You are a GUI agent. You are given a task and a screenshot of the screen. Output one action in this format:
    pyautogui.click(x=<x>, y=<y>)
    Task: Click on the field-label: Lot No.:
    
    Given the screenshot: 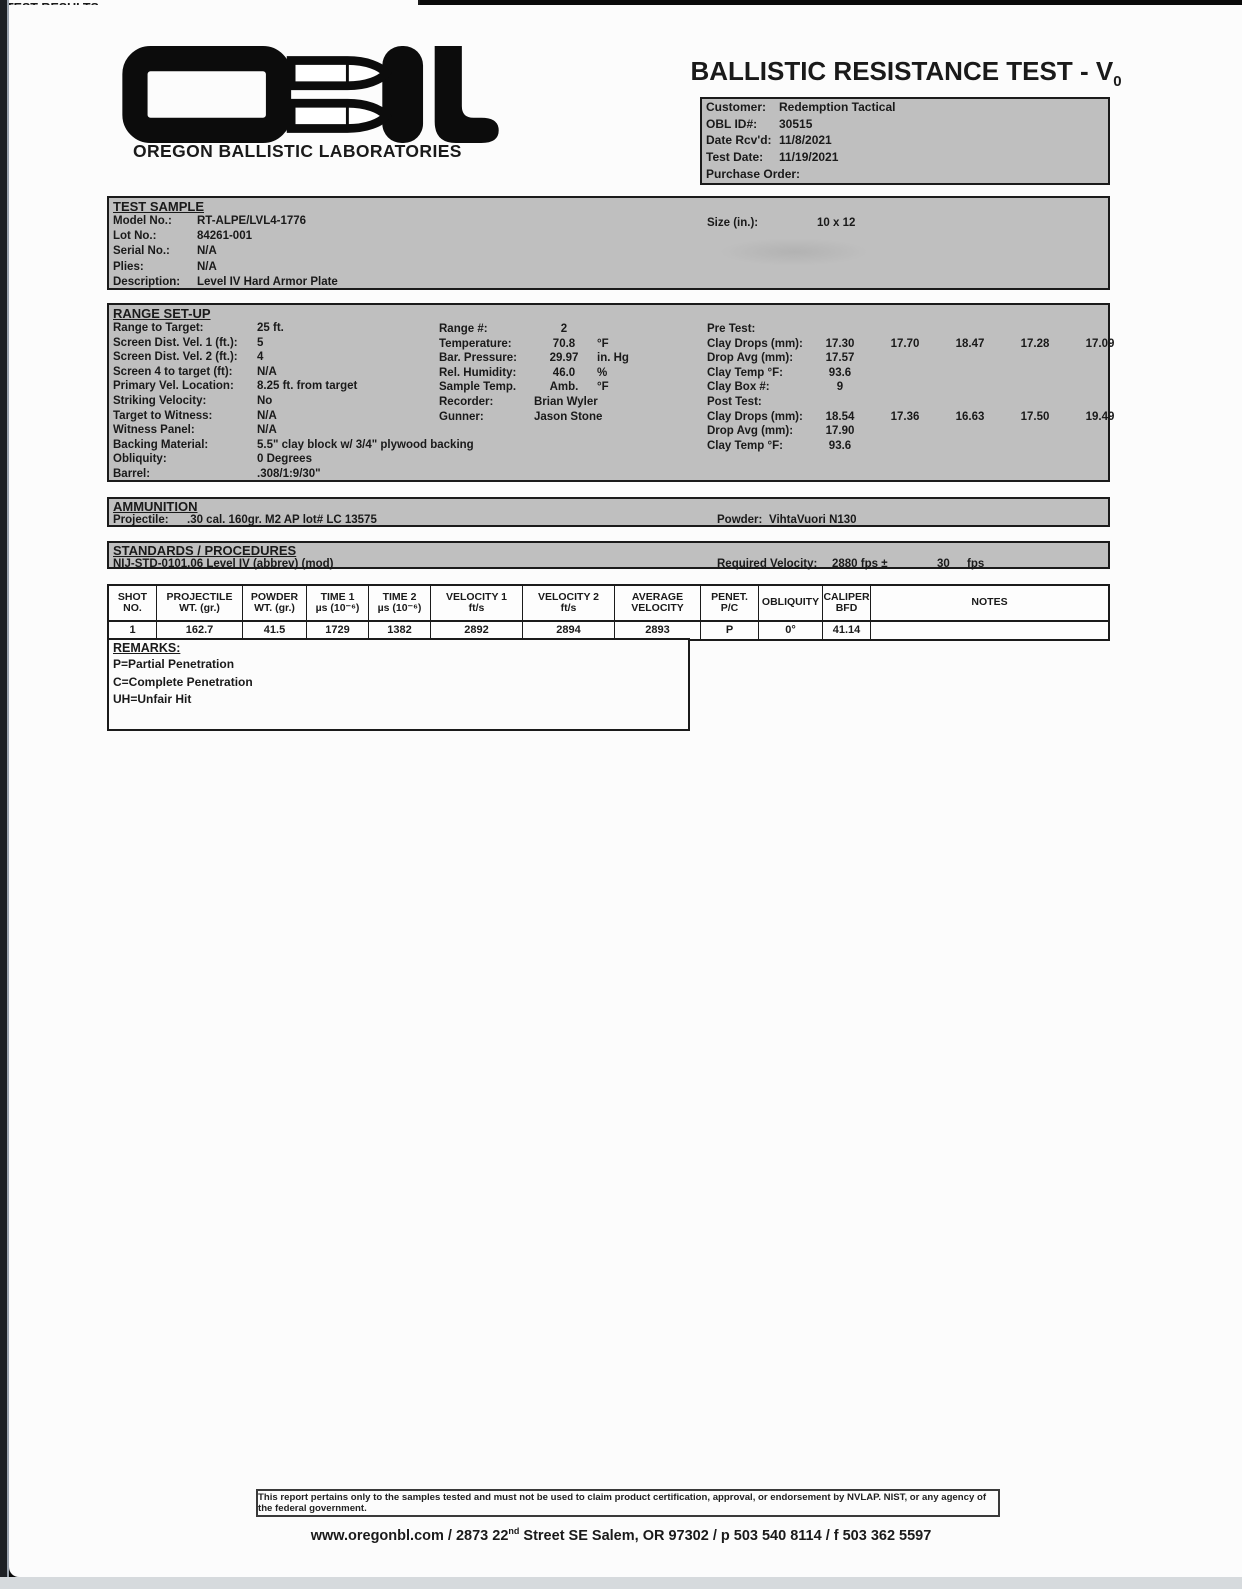 What is the action you would take?
    pyautogui.click(x=135, y=236)
    